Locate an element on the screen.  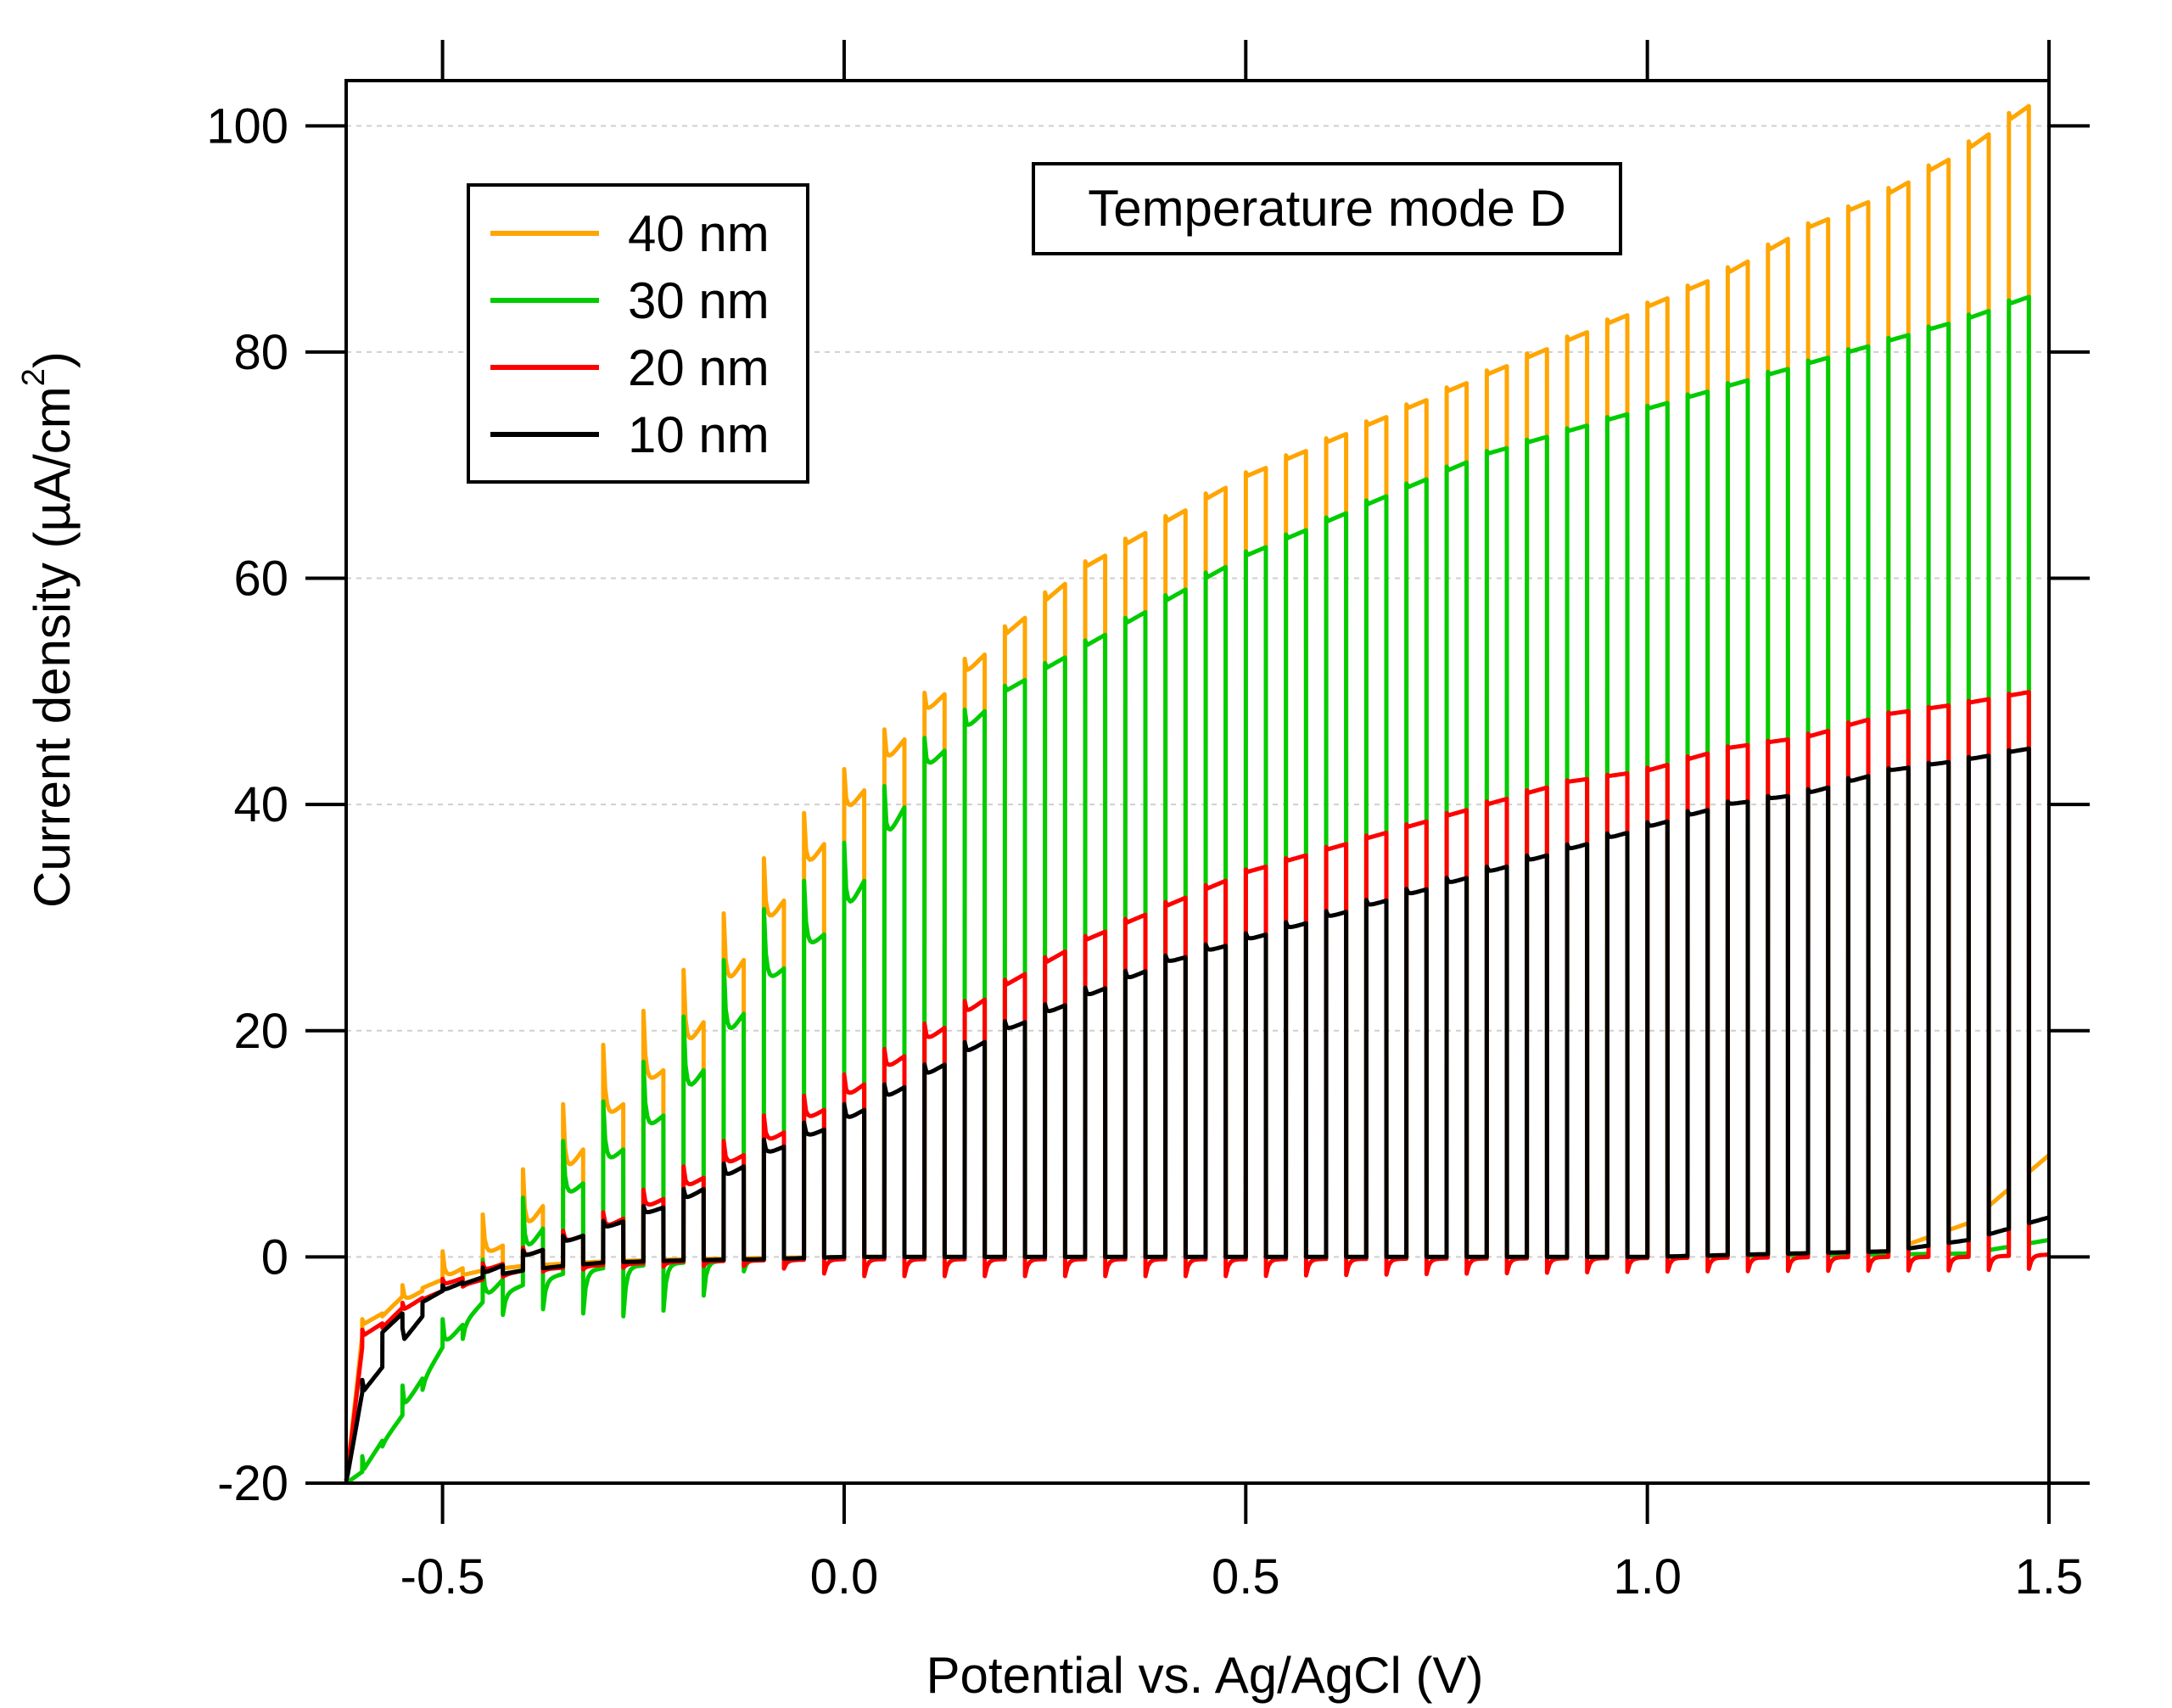
y-tick-label: 40 is located at coordinates (260, 805).